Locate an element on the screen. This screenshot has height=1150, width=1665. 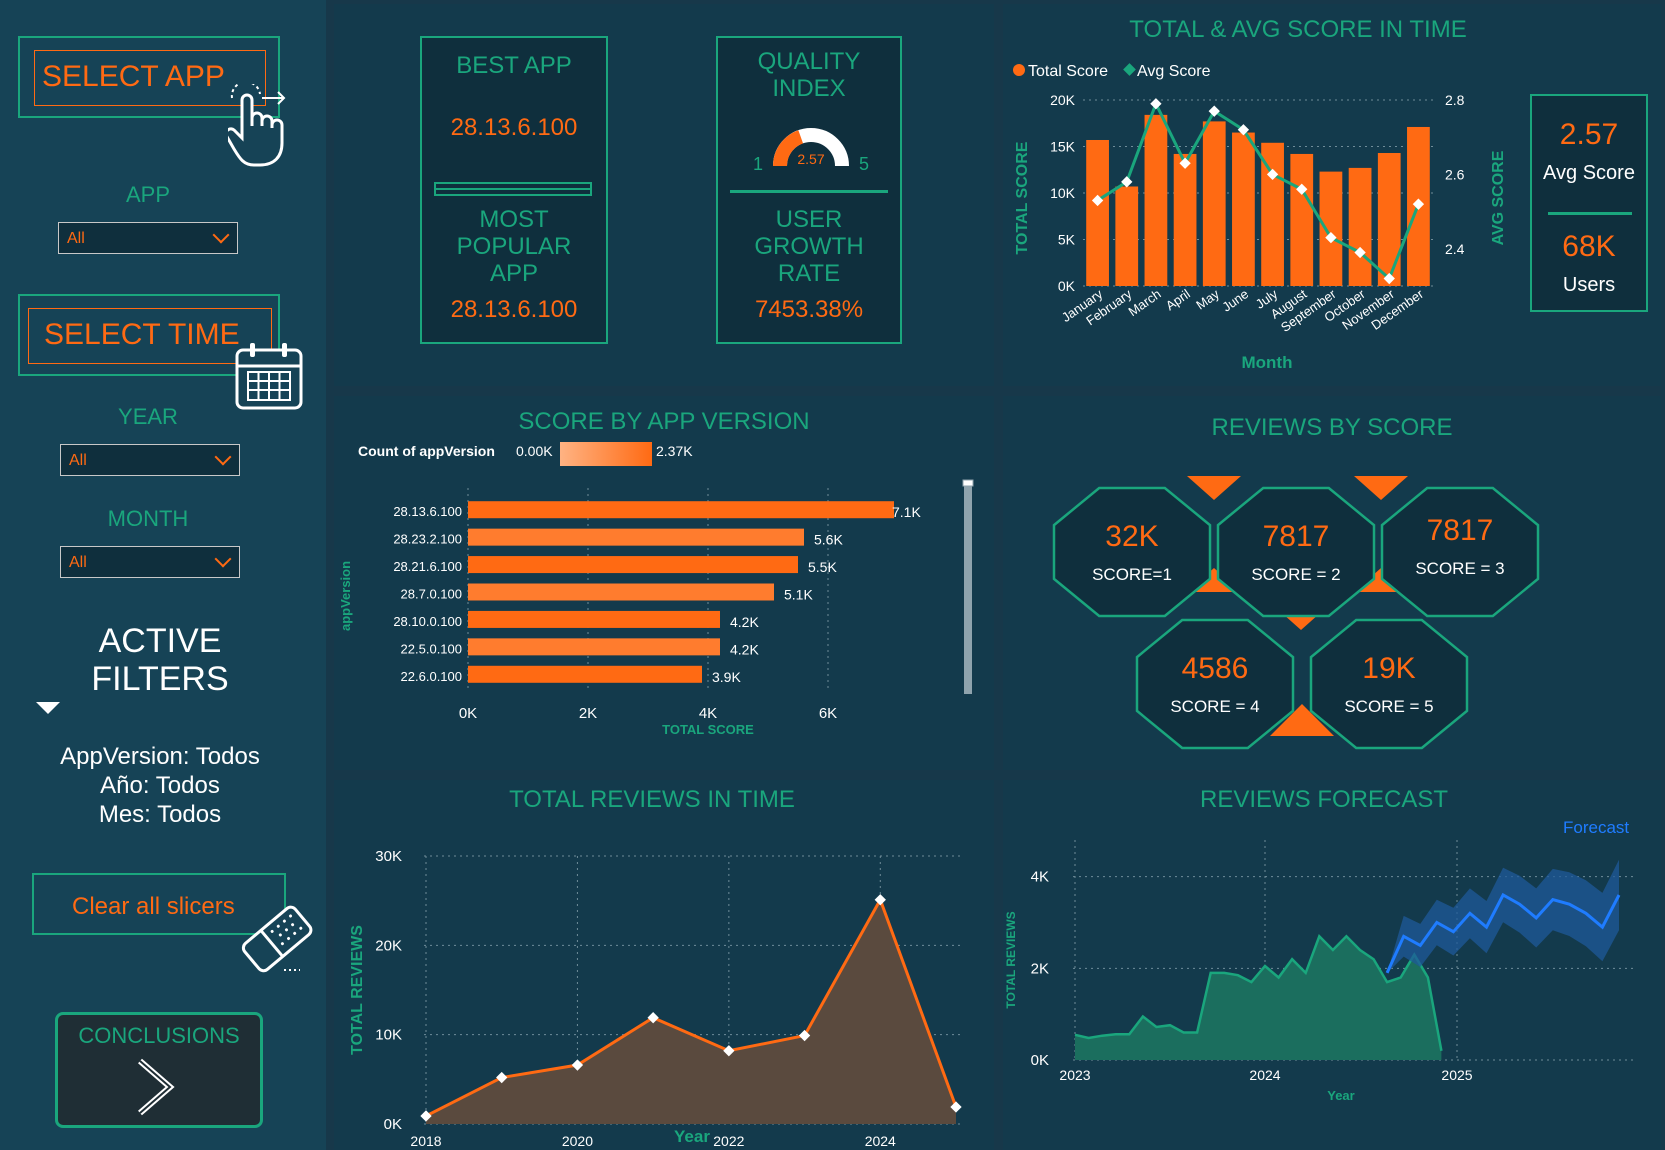
calendar-icon is located at coordinates (269, 376).